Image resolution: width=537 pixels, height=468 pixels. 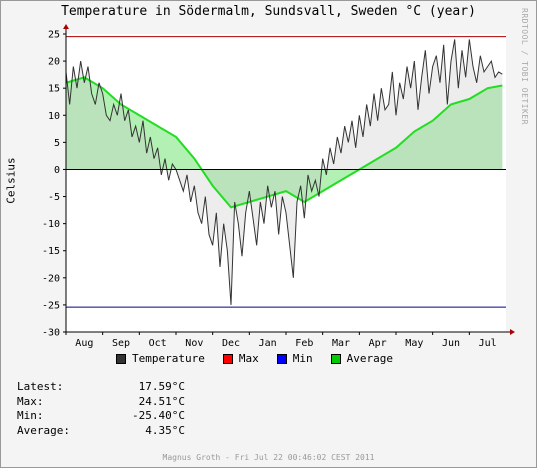 What do you see at coordinates (158, 343) in the screenshot?
I see `x-tick-label: Oct` at bounding box center [158, 343].